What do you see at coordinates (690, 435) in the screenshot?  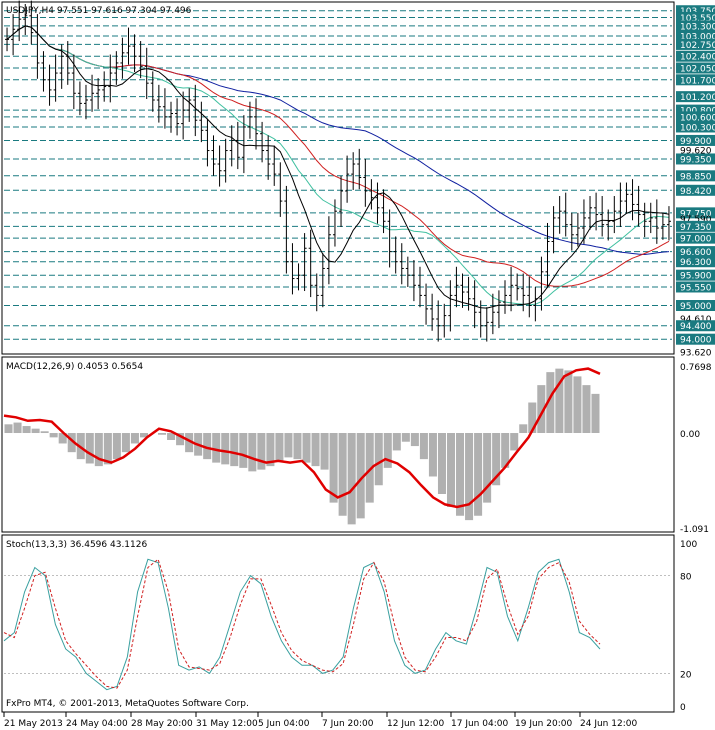 I see `macd-tick-label: 0.00` at bounding box center [690, 435].